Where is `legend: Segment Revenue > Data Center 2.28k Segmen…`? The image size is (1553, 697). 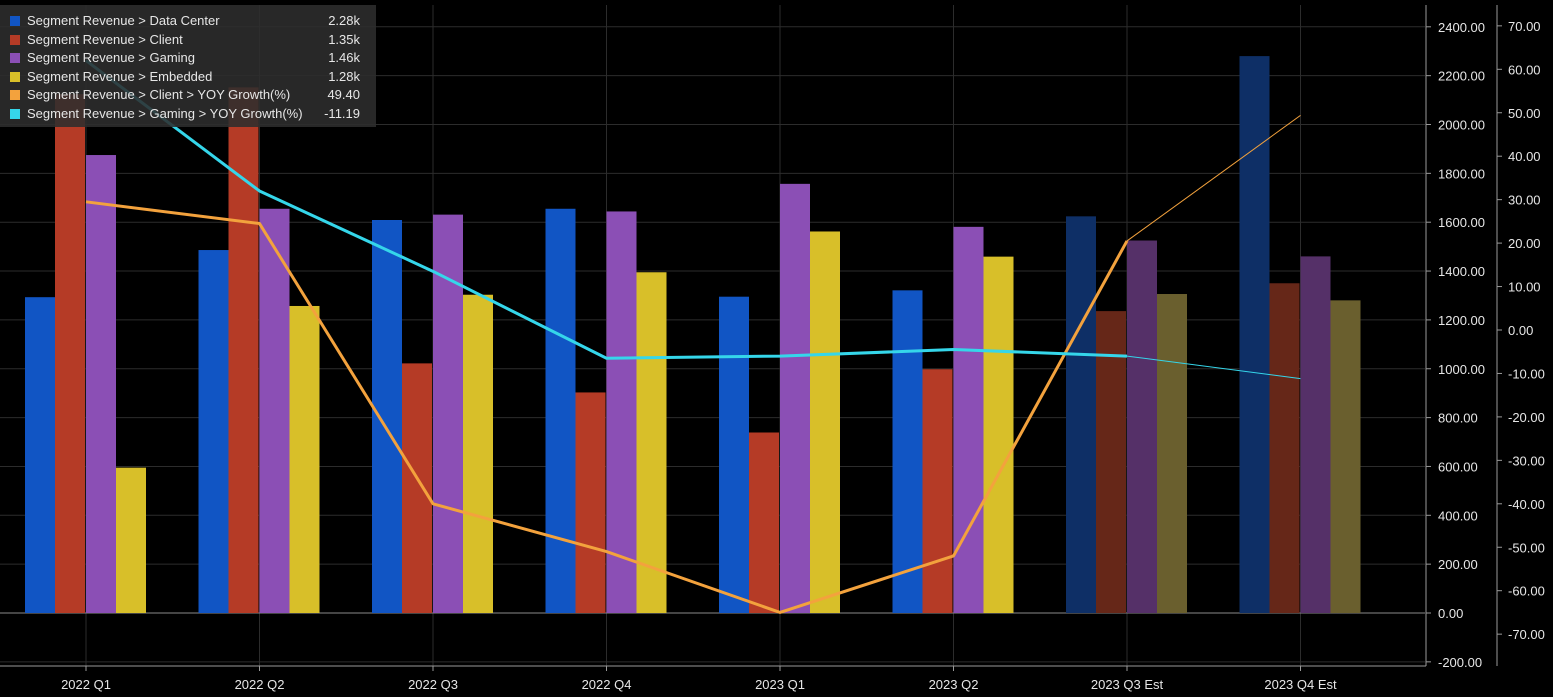
legend: Segment Revenue > Data Center 2.28k Segmen… is located at coordinates (188, 66).